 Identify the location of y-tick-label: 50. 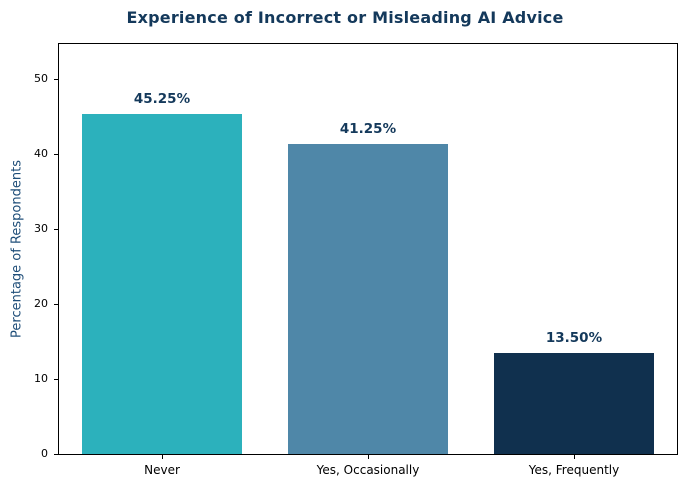
(41, 78).